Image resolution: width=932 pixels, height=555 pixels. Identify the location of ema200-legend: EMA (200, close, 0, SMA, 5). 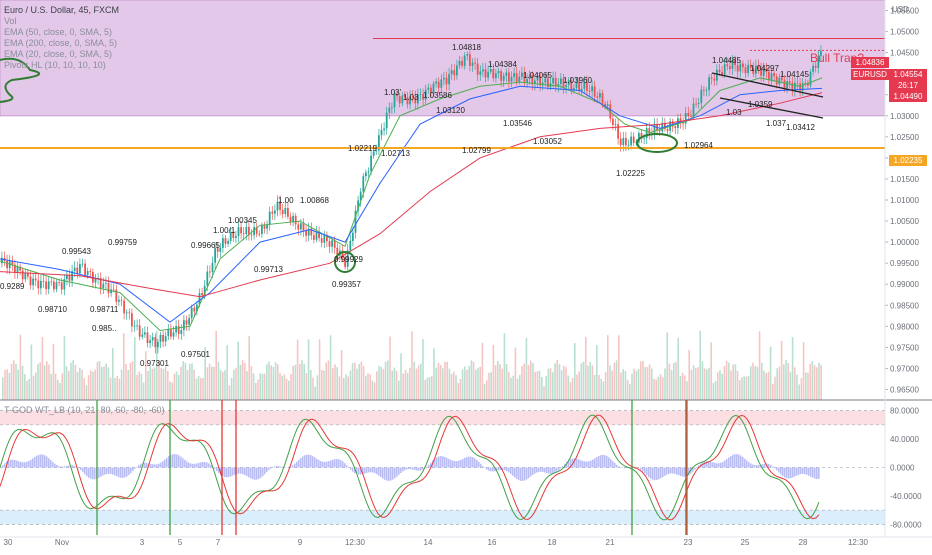
(60, 43).